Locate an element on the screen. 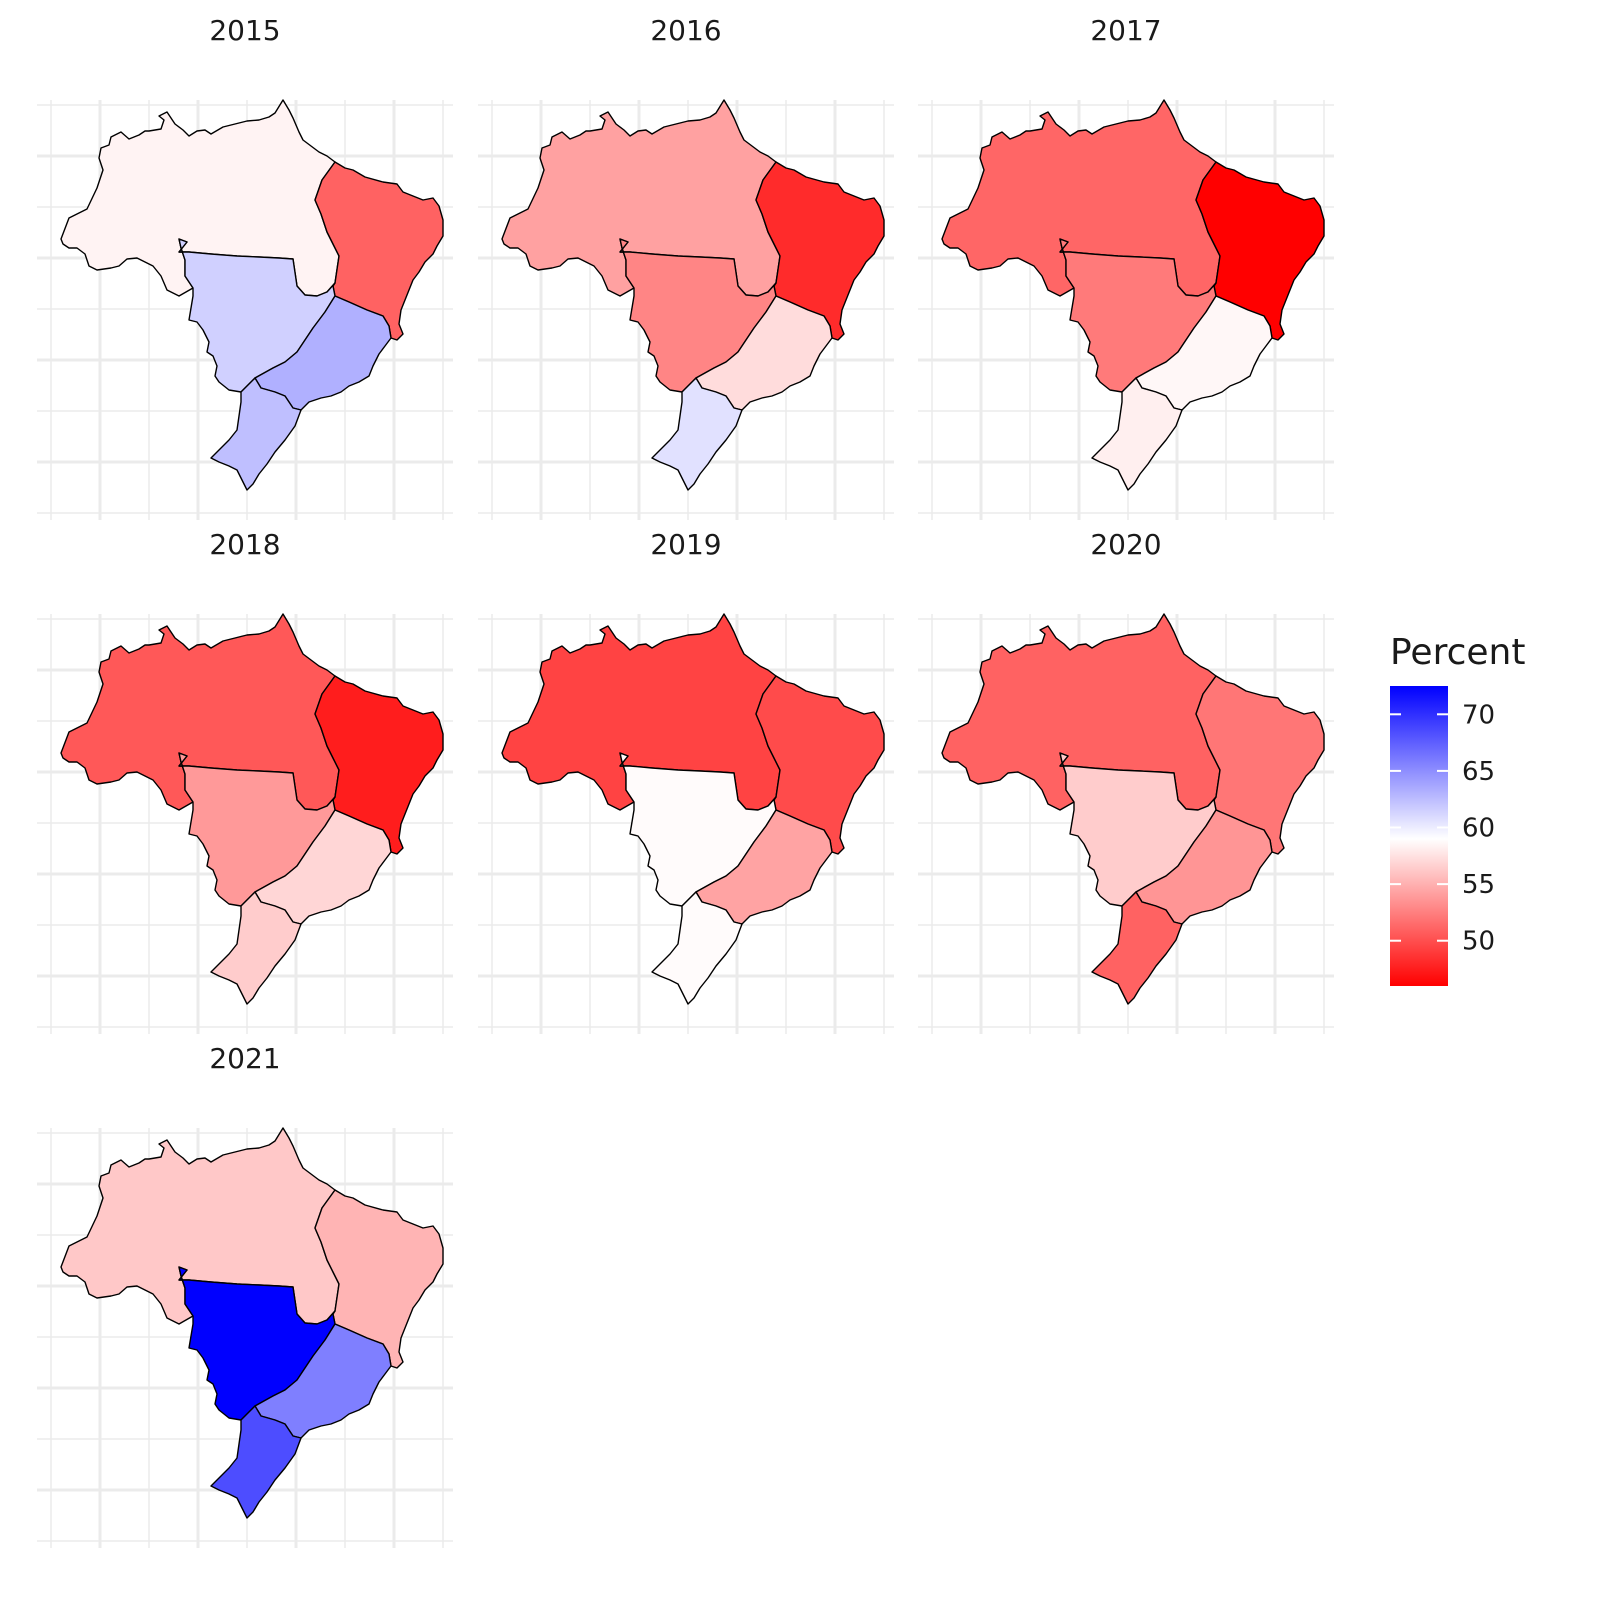  facet-panel-2015: 2015 is located at coordinates (245, 267).